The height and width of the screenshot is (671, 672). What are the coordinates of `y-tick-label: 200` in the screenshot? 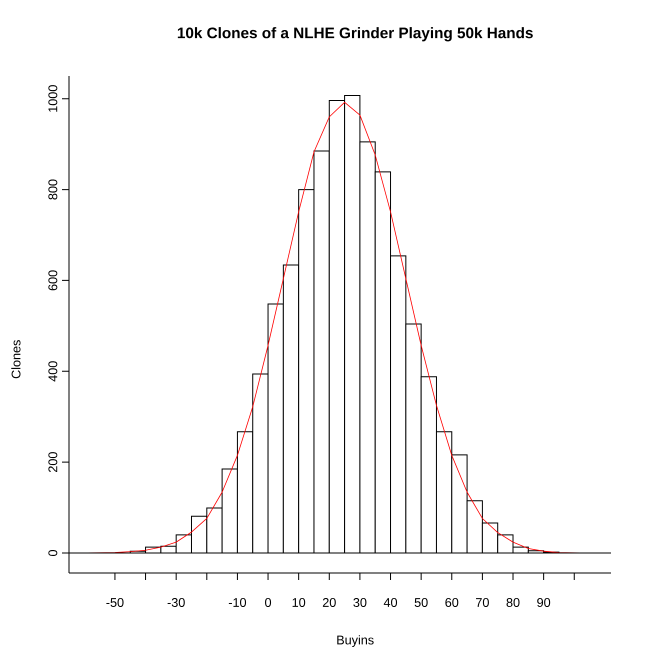 It's located at (53, 462).